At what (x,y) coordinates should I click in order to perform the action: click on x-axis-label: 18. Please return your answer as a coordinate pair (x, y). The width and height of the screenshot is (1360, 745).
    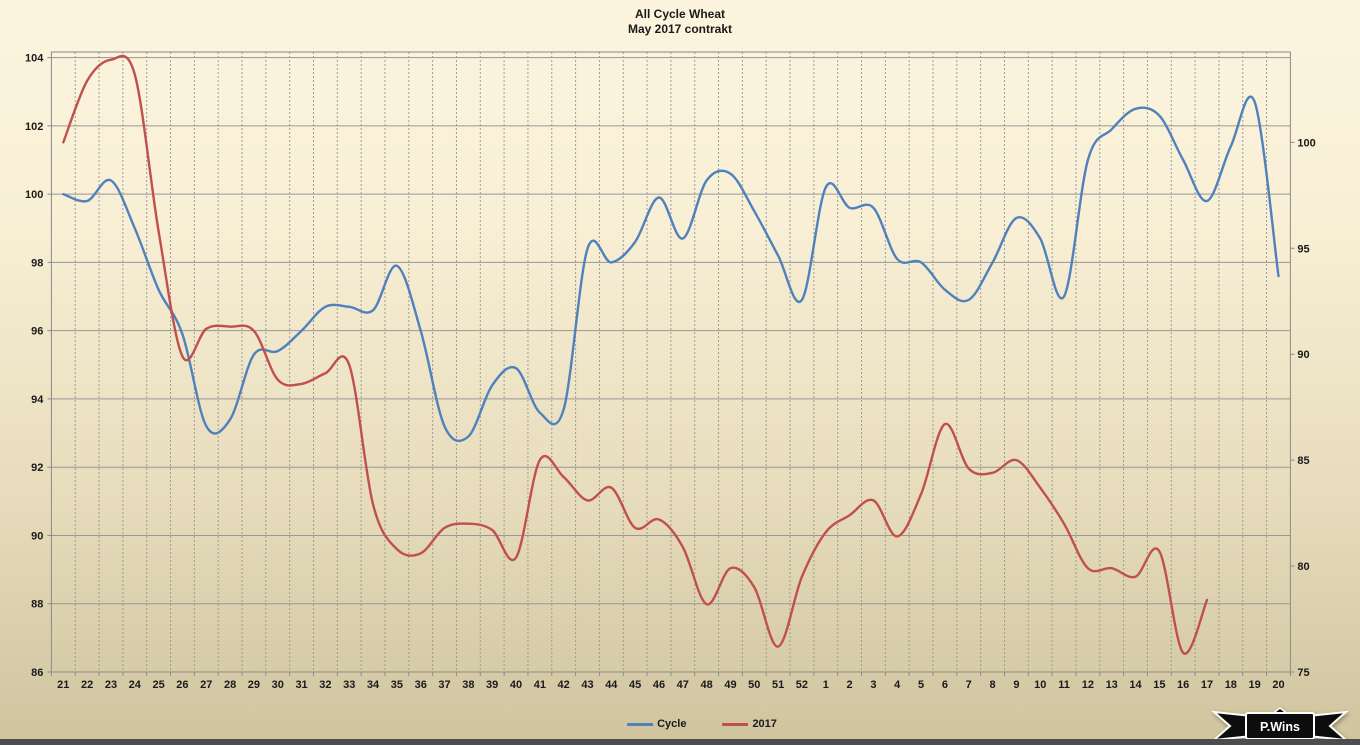
    Looking at the image, I should click on (1231, 685).